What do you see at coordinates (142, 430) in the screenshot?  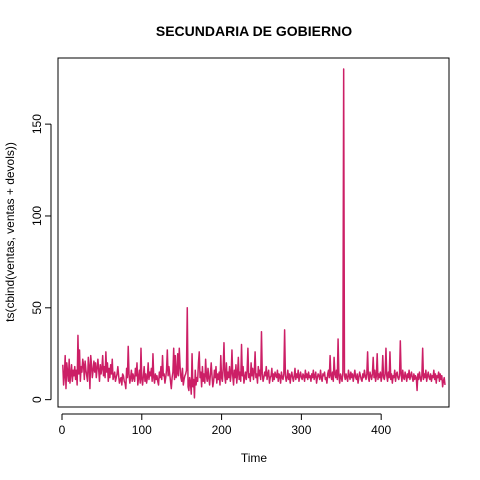 I see `x-tick-label: 100` at bounding box center [142, 430].